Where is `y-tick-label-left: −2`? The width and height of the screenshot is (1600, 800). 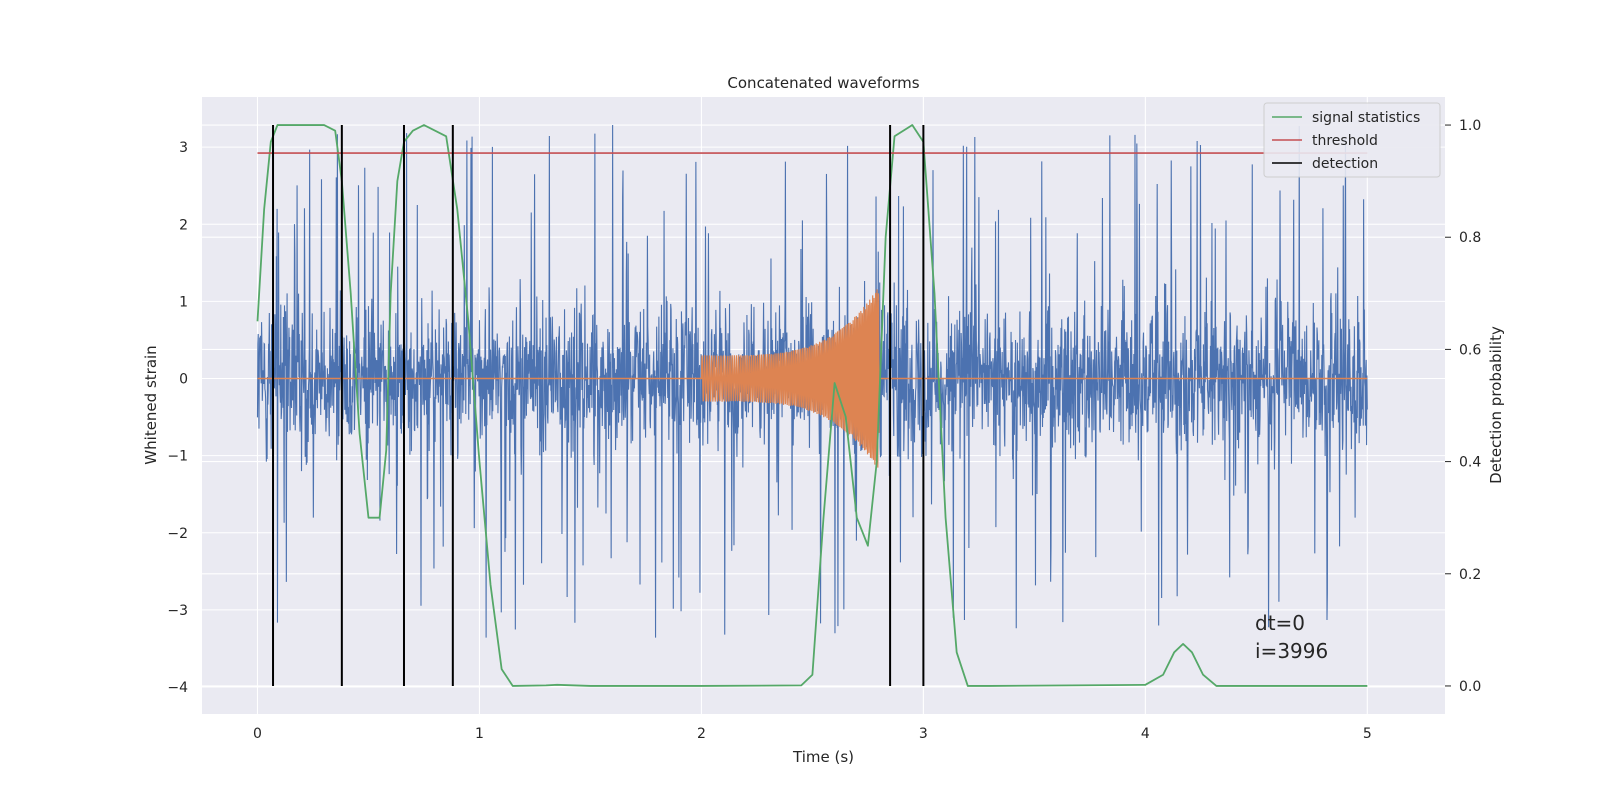
y-tick-label-left: −2 is located at coordinates (177, 534).